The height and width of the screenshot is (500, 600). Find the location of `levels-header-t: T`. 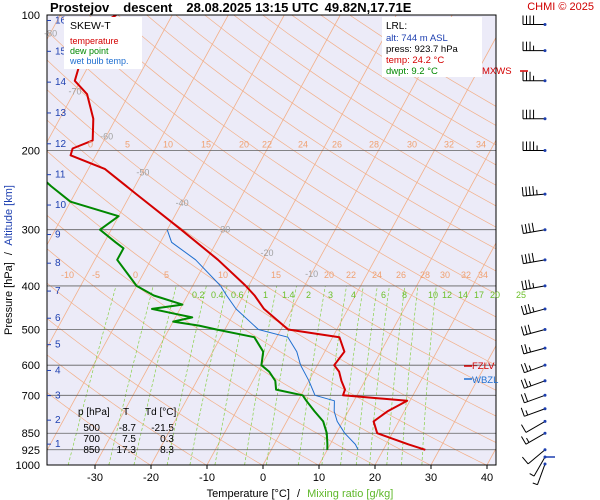

levels-header-t: T is located at coordinates (126, 412).